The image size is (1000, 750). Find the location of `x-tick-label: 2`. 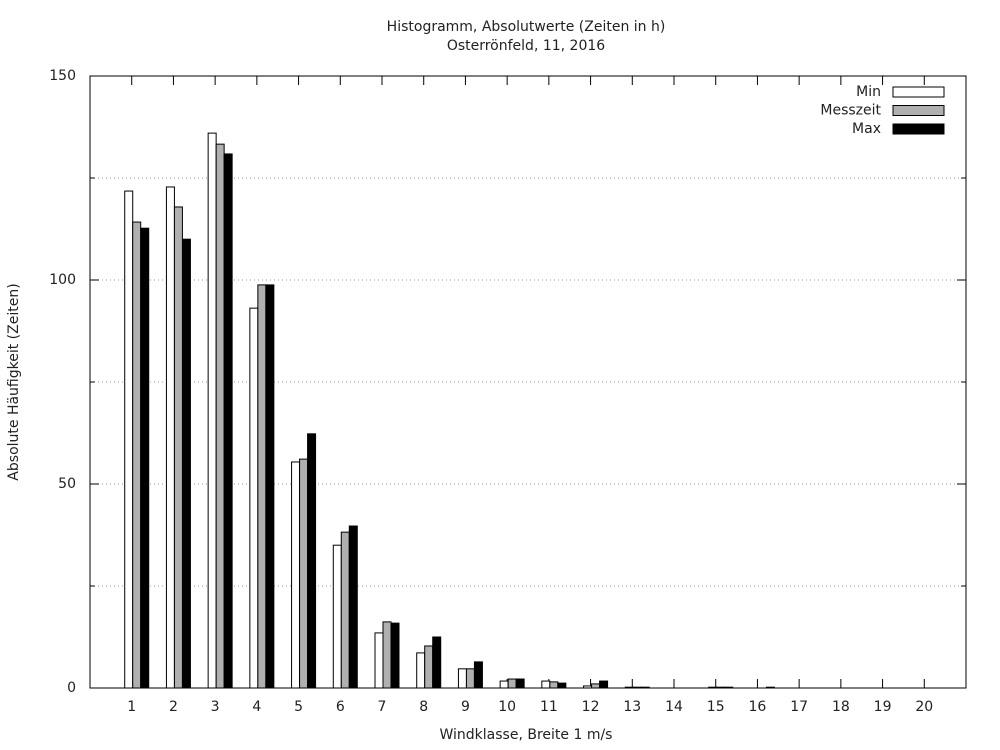

x-tick-label: 2 is located at coordinates (173, 707).